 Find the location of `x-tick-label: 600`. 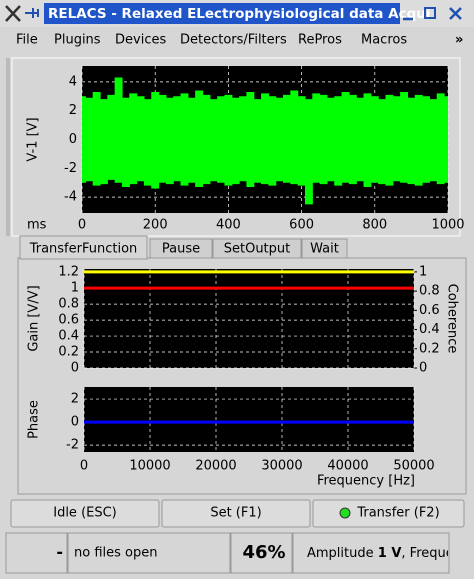

x-tick-label: 600 is located at coordinates (301, 225).